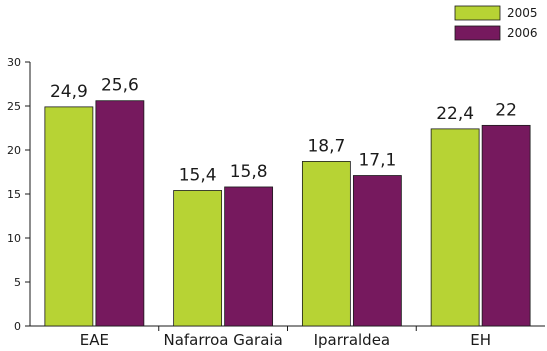  Describe the element at coordinates (14, 238) in the screenshot. I see `y-tick-label: 10` at that location.